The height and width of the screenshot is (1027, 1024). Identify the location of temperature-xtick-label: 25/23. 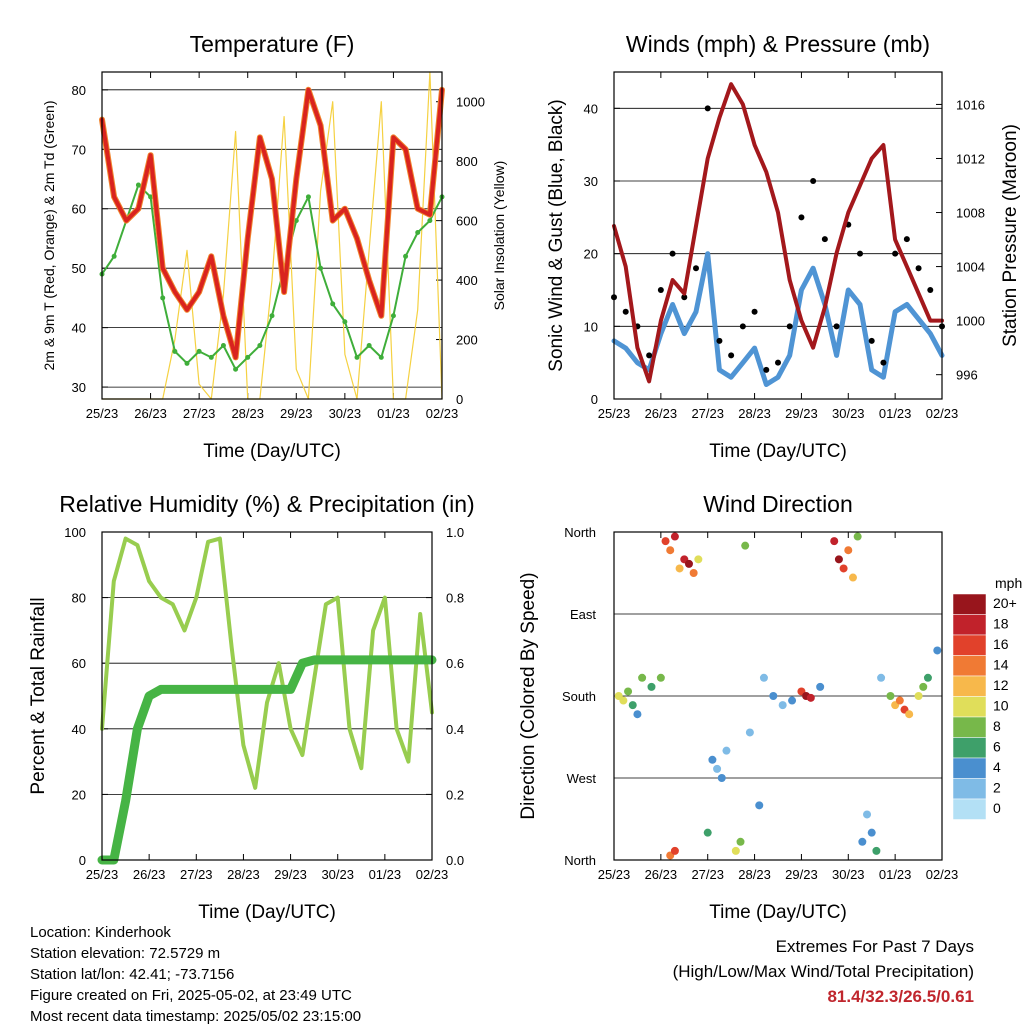
(102, 413).